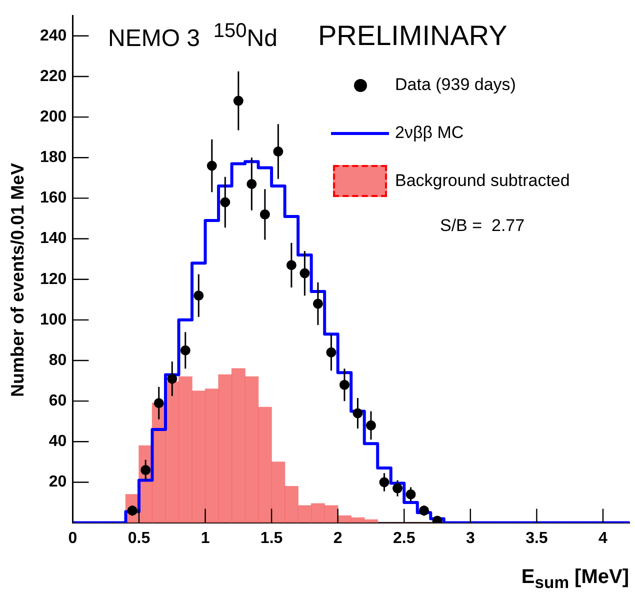 This screenshot has height=594, width=635. What do you see at coordinates (404, 538) in the screenshot?
I see `x-tick-label: 2.5` at bounding box center [404, 538].